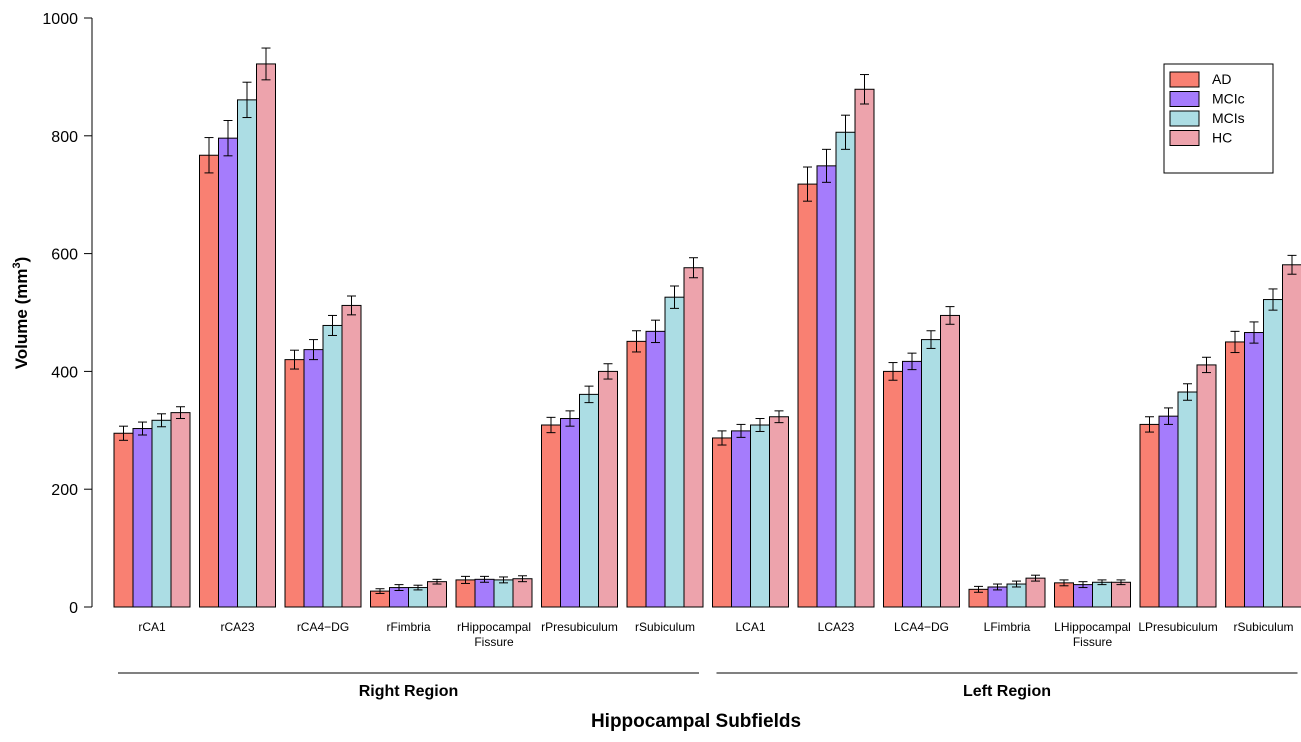  What do you see at coordinates (21, 313) in the screenshot?
I see `y-axis-label: Volume (mm3)` at bounding box center [21, 313].